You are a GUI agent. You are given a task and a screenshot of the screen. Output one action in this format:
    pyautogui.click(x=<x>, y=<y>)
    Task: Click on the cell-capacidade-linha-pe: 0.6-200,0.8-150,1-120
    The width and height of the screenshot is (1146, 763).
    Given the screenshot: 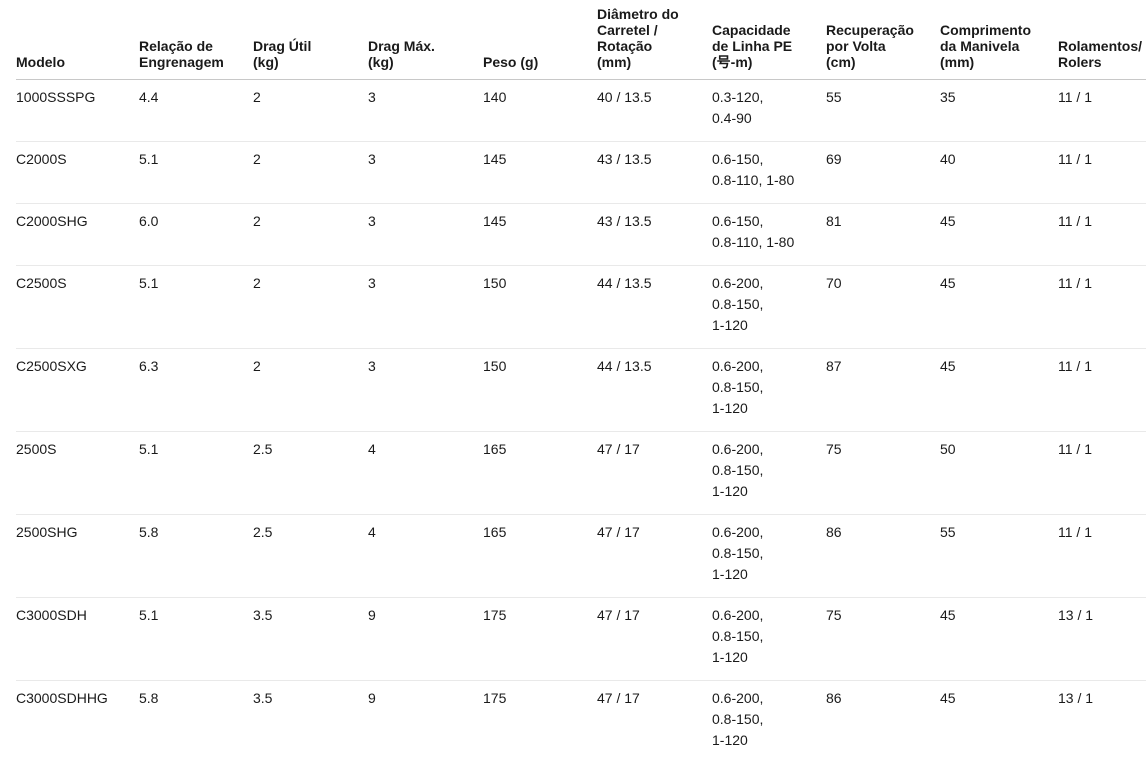 What is the action you would take?
    pyautogui.click(x=769, y=639)
    